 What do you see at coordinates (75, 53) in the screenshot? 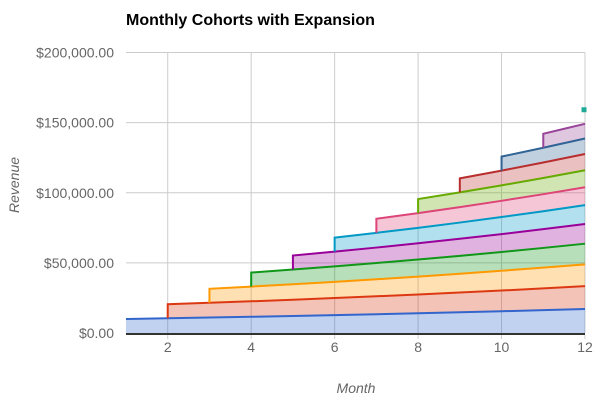
I see `y-tick-label: $200,000.00` at bounding box center [75, 53].